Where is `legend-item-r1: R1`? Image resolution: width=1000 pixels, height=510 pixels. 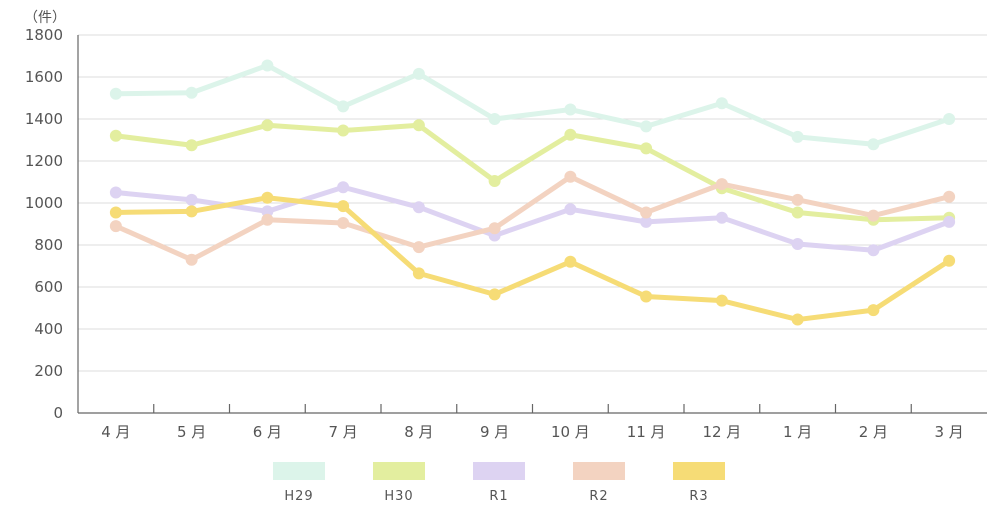 legend-item-r1: R1 is located at coordinates (499, 483).